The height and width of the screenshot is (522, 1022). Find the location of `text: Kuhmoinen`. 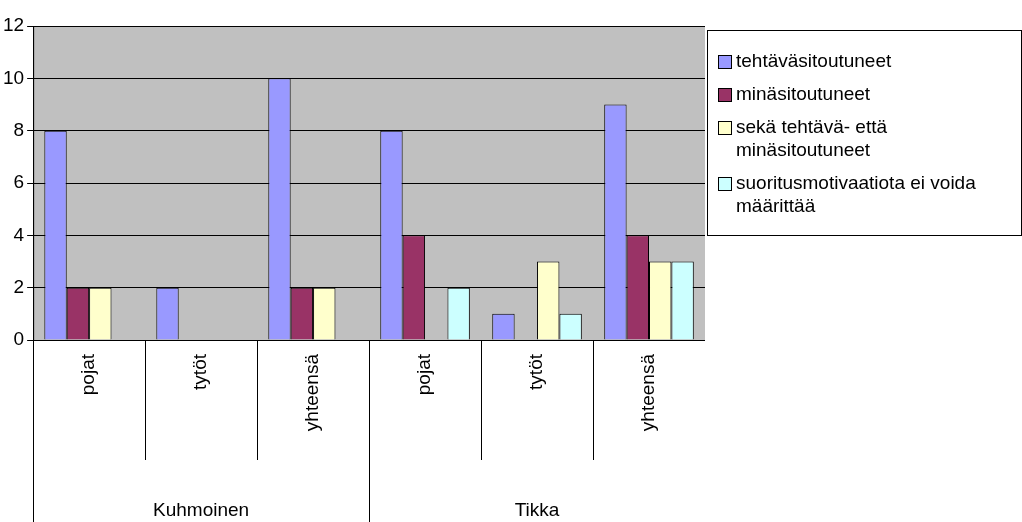

text: Kuhmoinen is located at coordinates (201, 509).